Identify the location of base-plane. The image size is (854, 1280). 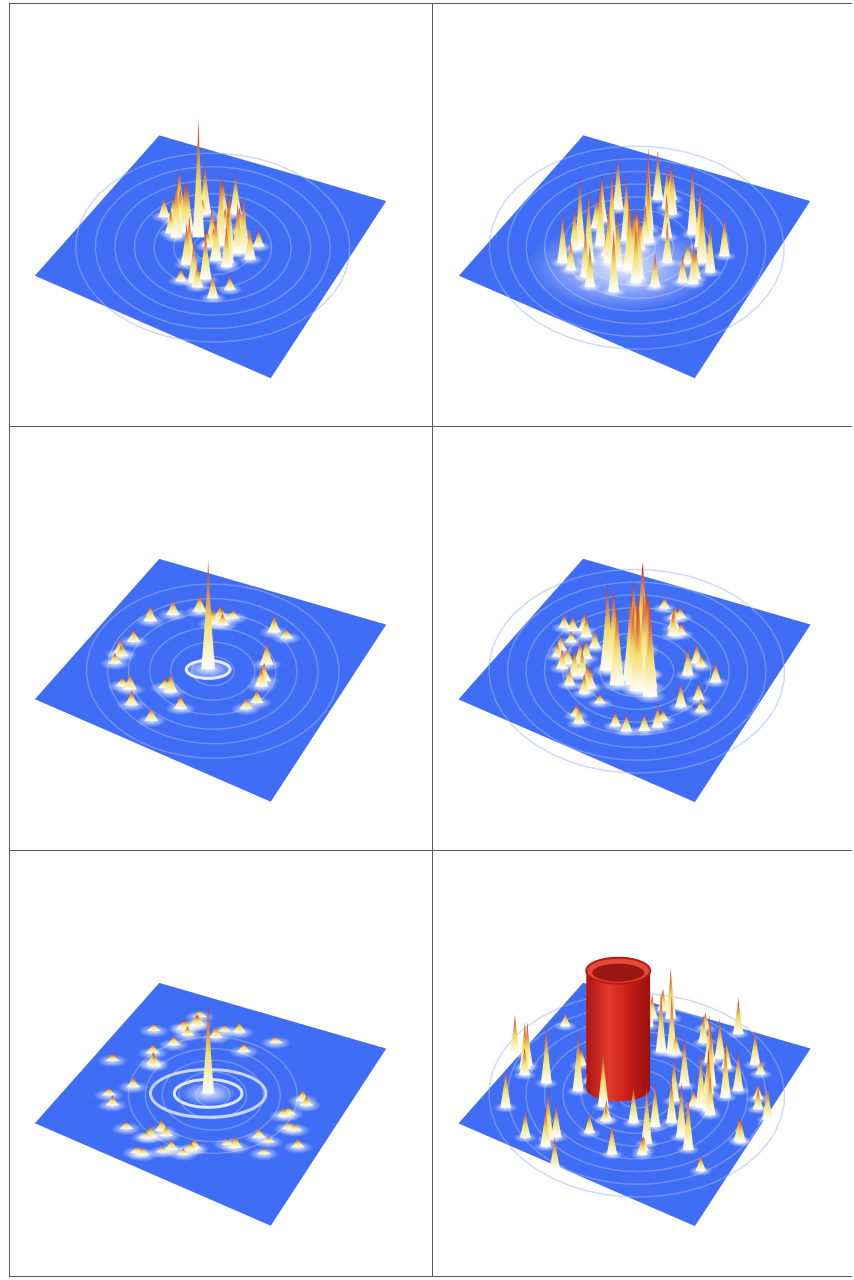
(210, 680).